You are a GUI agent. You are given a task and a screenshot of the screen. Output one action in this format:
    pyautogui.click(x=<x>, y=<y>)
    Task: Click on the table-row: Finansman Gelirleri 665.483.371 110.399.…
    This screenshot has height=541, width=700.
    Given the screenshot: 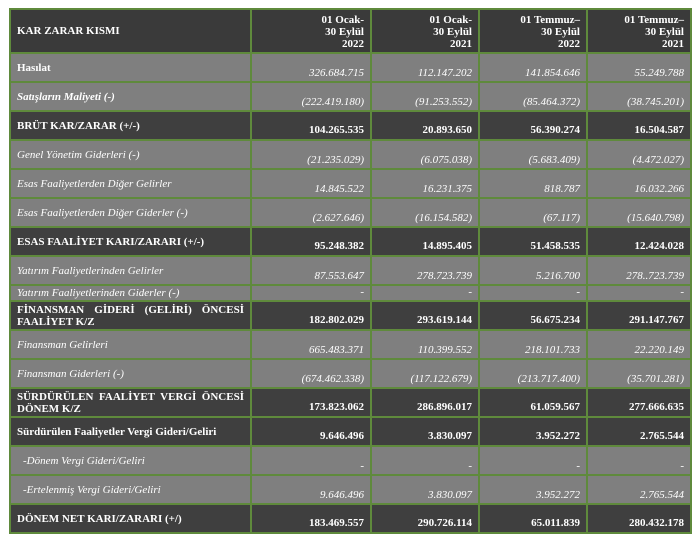 What is the action you would take?
    pyautogui.click(x=350, y=345)
    